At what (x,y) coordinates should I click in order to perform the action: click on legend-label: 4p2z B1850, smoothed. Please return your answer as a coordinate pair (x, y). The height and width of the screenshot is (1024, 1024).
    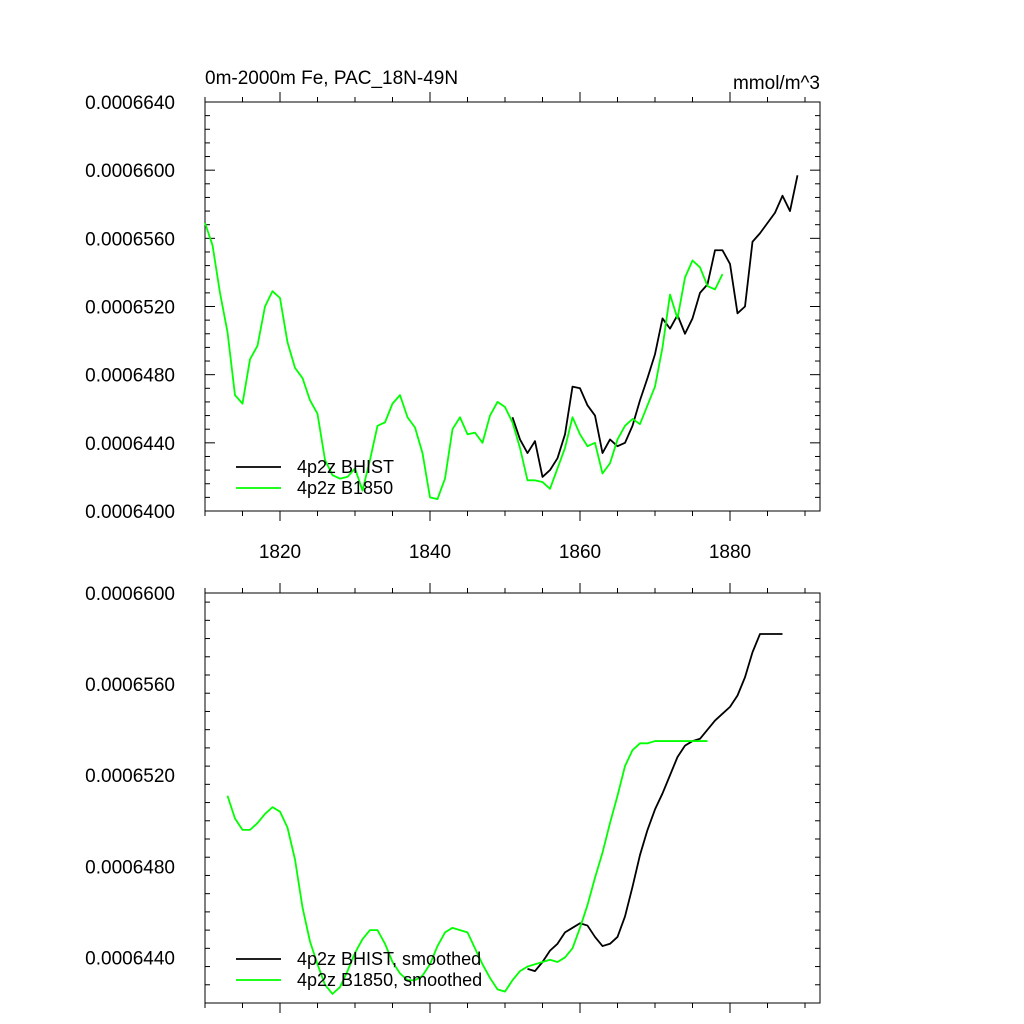
    Looking at the image, I should click on (389, 980).